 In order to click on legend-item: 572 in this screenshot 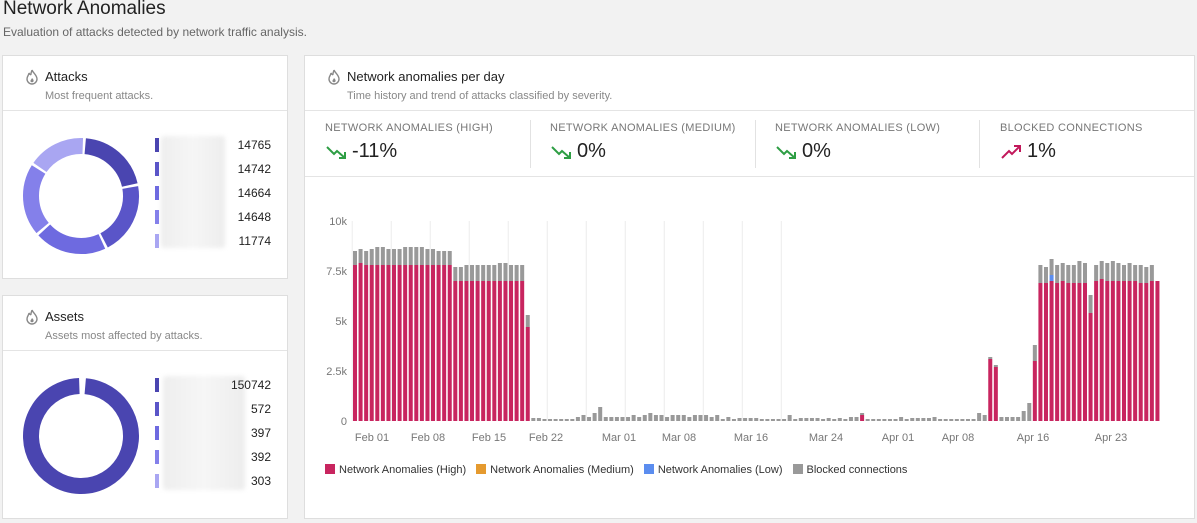, I will do `click(213, 410)`.